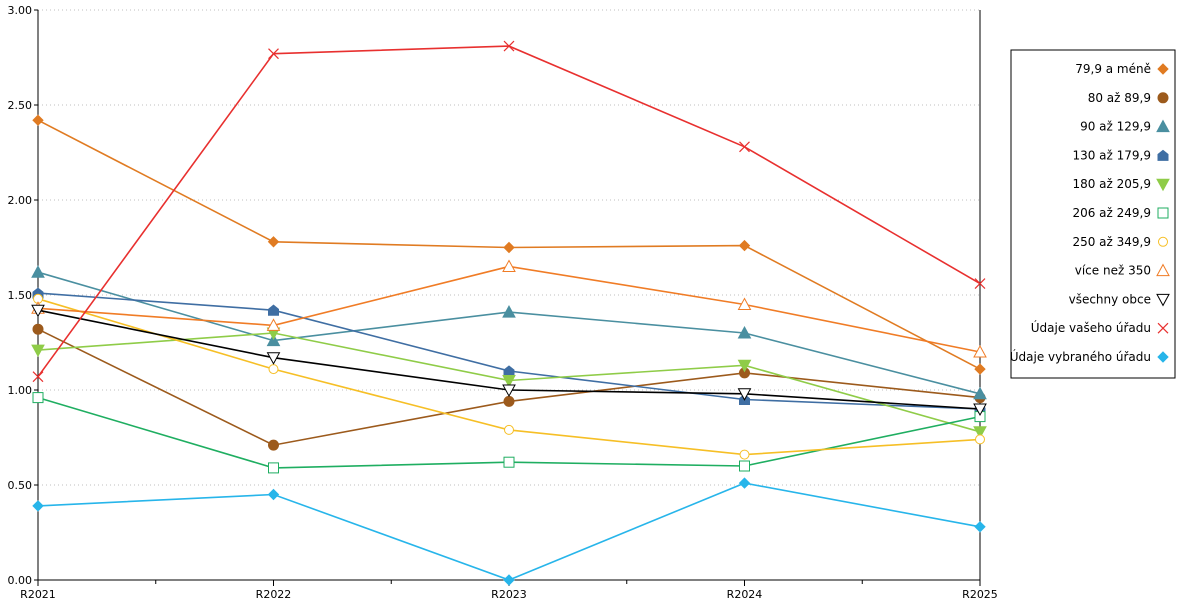  What do you see at coordinates (1111, 184) in the screenshot?
I see `legend-label-4: 180 až 205,9` at bounding box center [1111, 184].